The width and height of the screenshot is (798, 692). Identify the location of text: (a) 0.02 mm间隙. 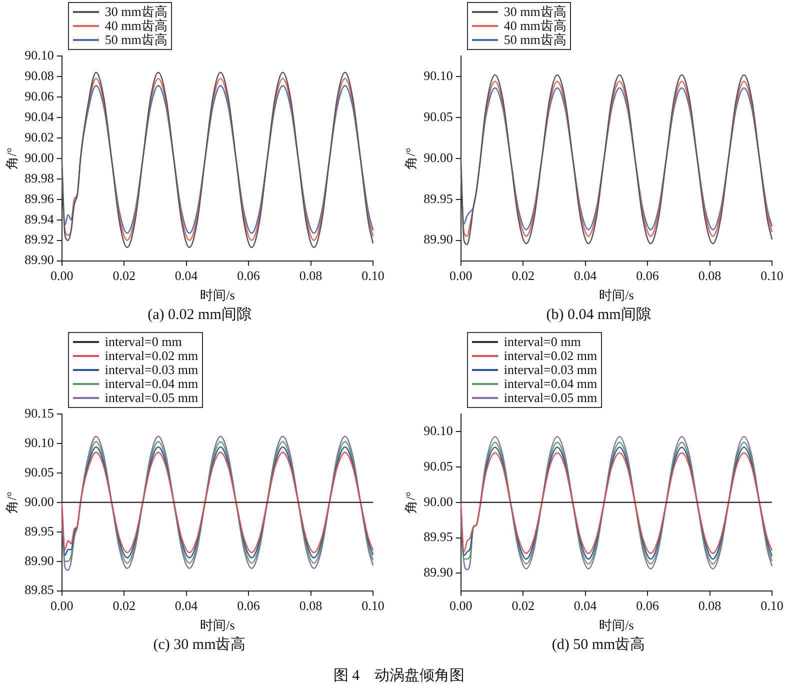
(199, 315).